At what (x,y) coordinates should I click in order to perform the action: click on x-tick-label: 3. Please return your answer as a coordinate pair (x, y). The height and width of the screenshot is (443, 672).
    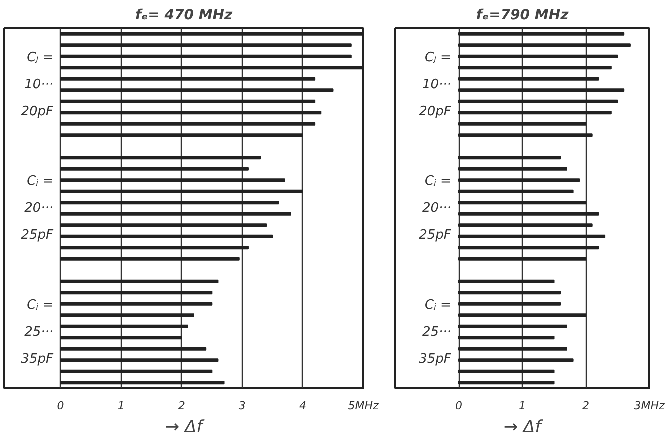
    Looking at the image, I should click on (242, 406).